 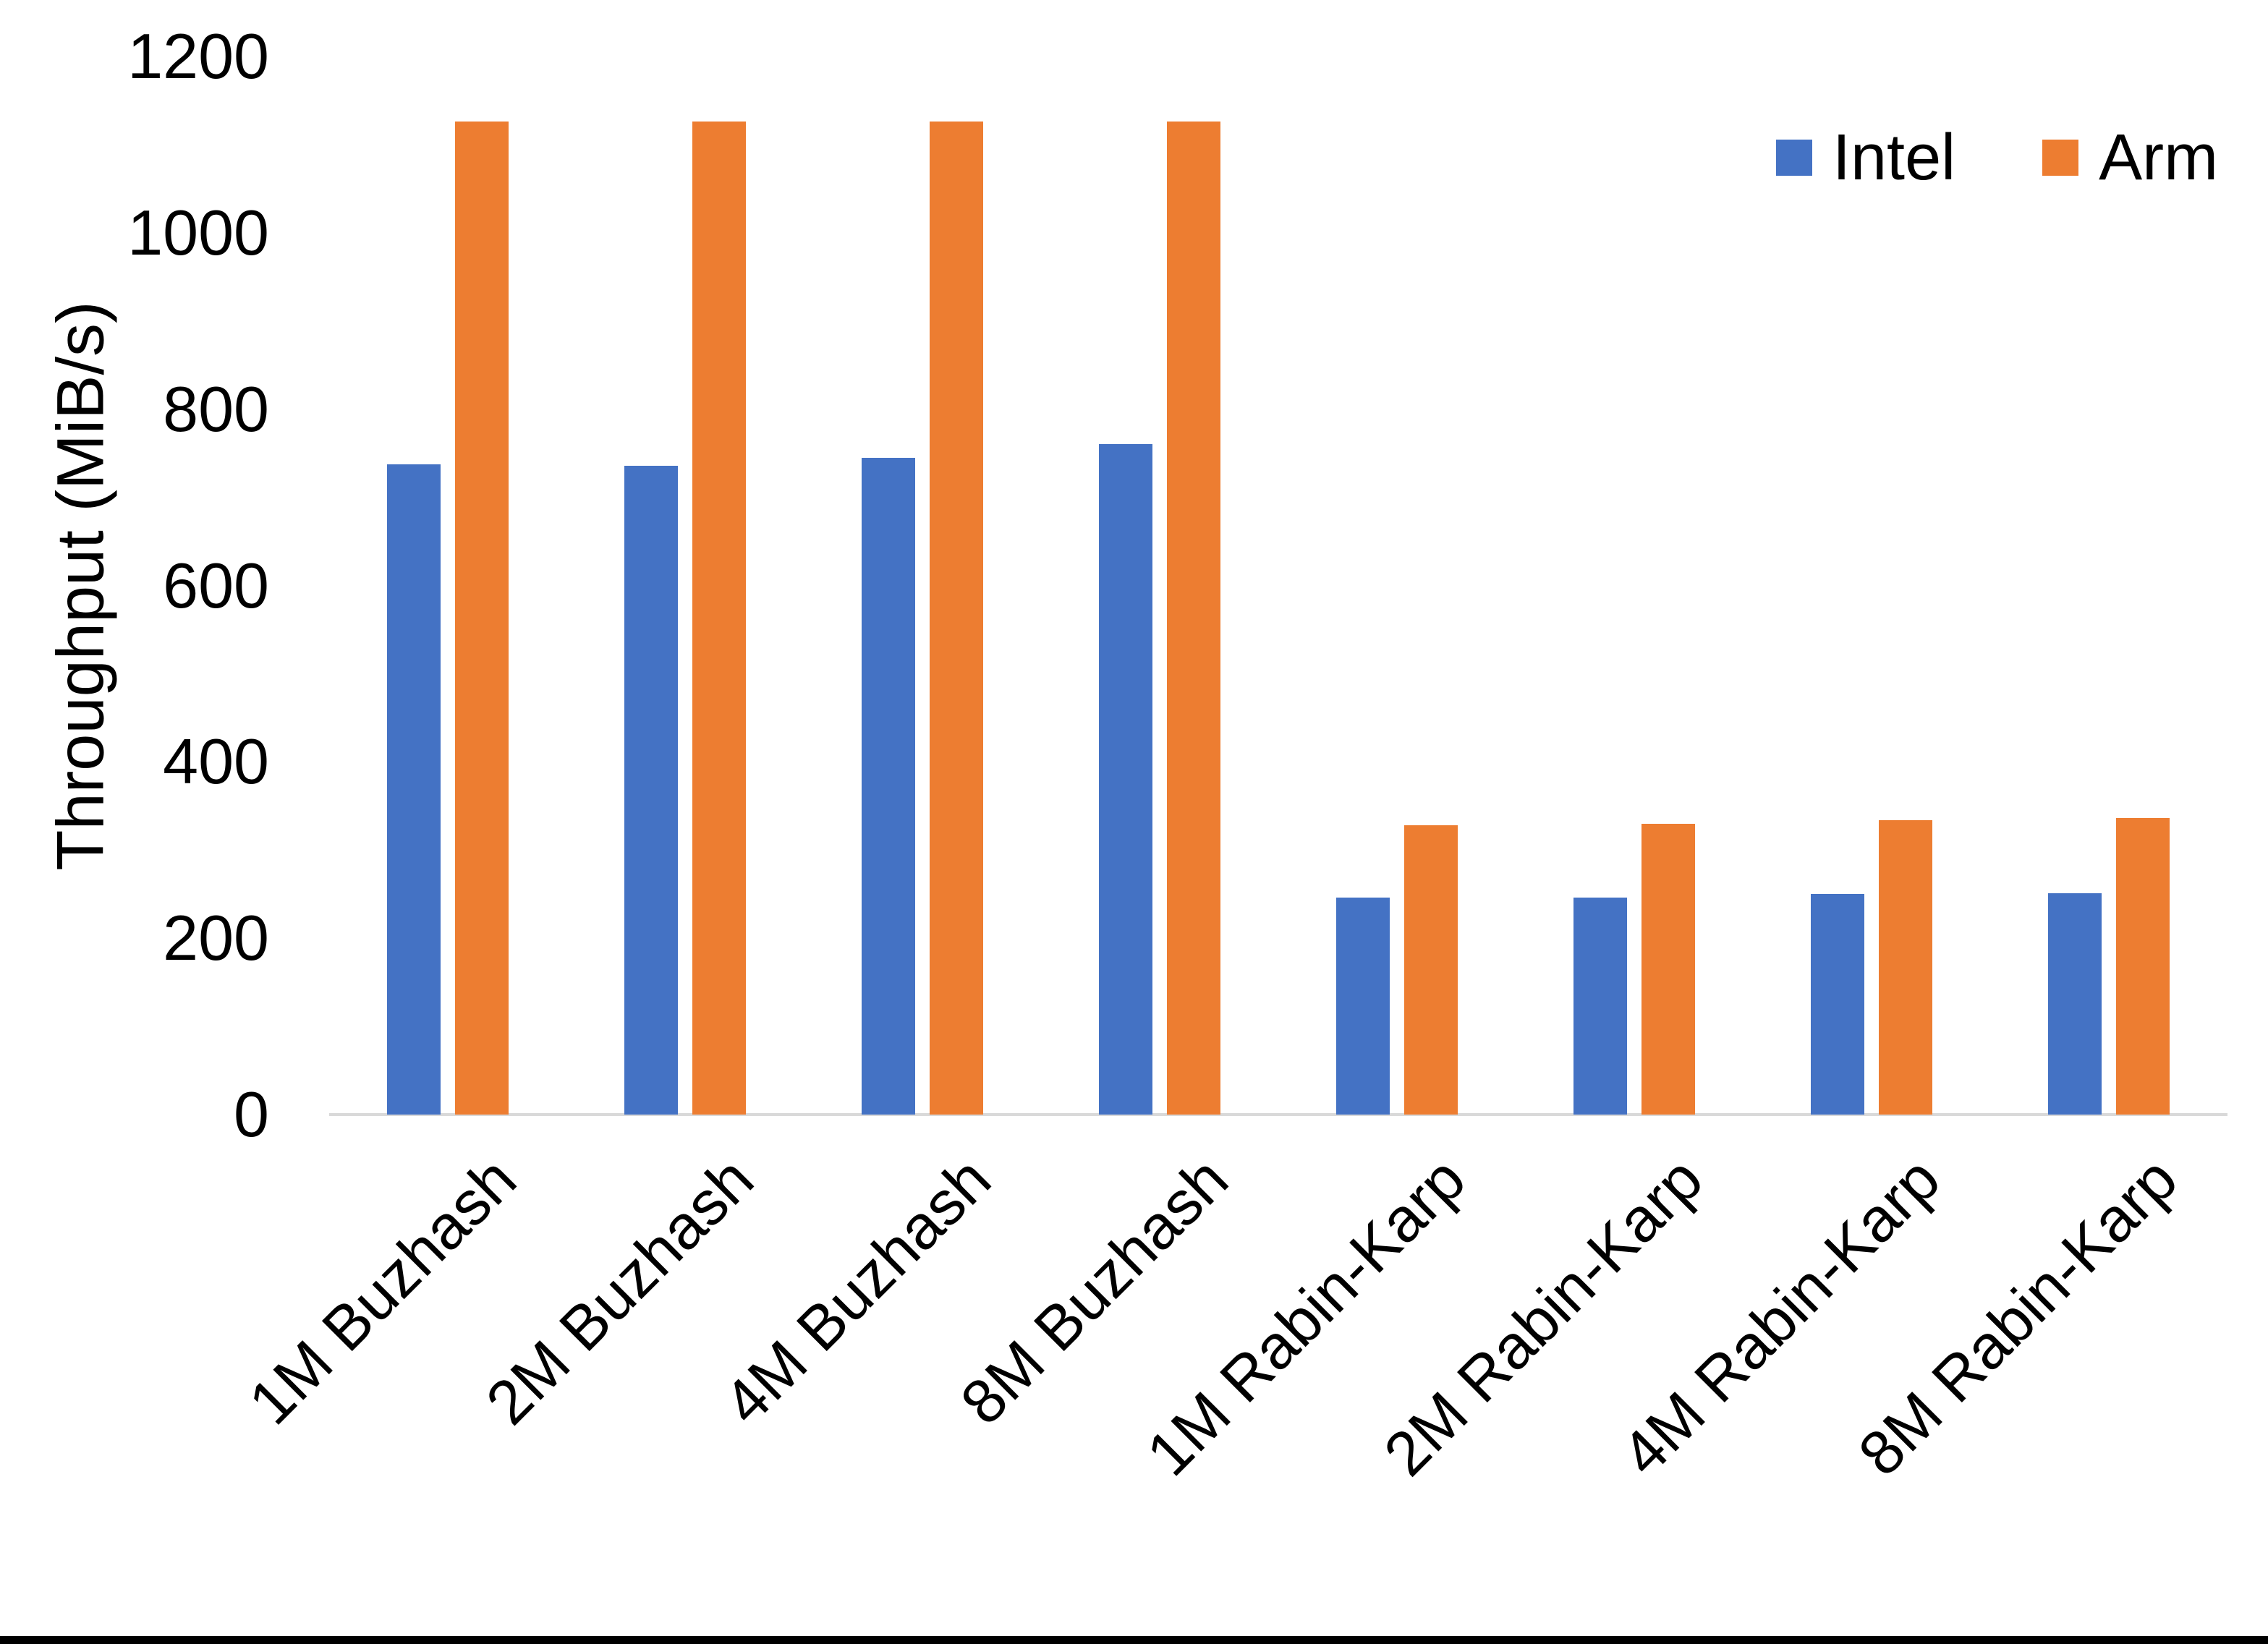 What do you see at coordinates (1134, 1640) in the screenshot?
I see `bottom-border` at bounding box center [1134, 1640].